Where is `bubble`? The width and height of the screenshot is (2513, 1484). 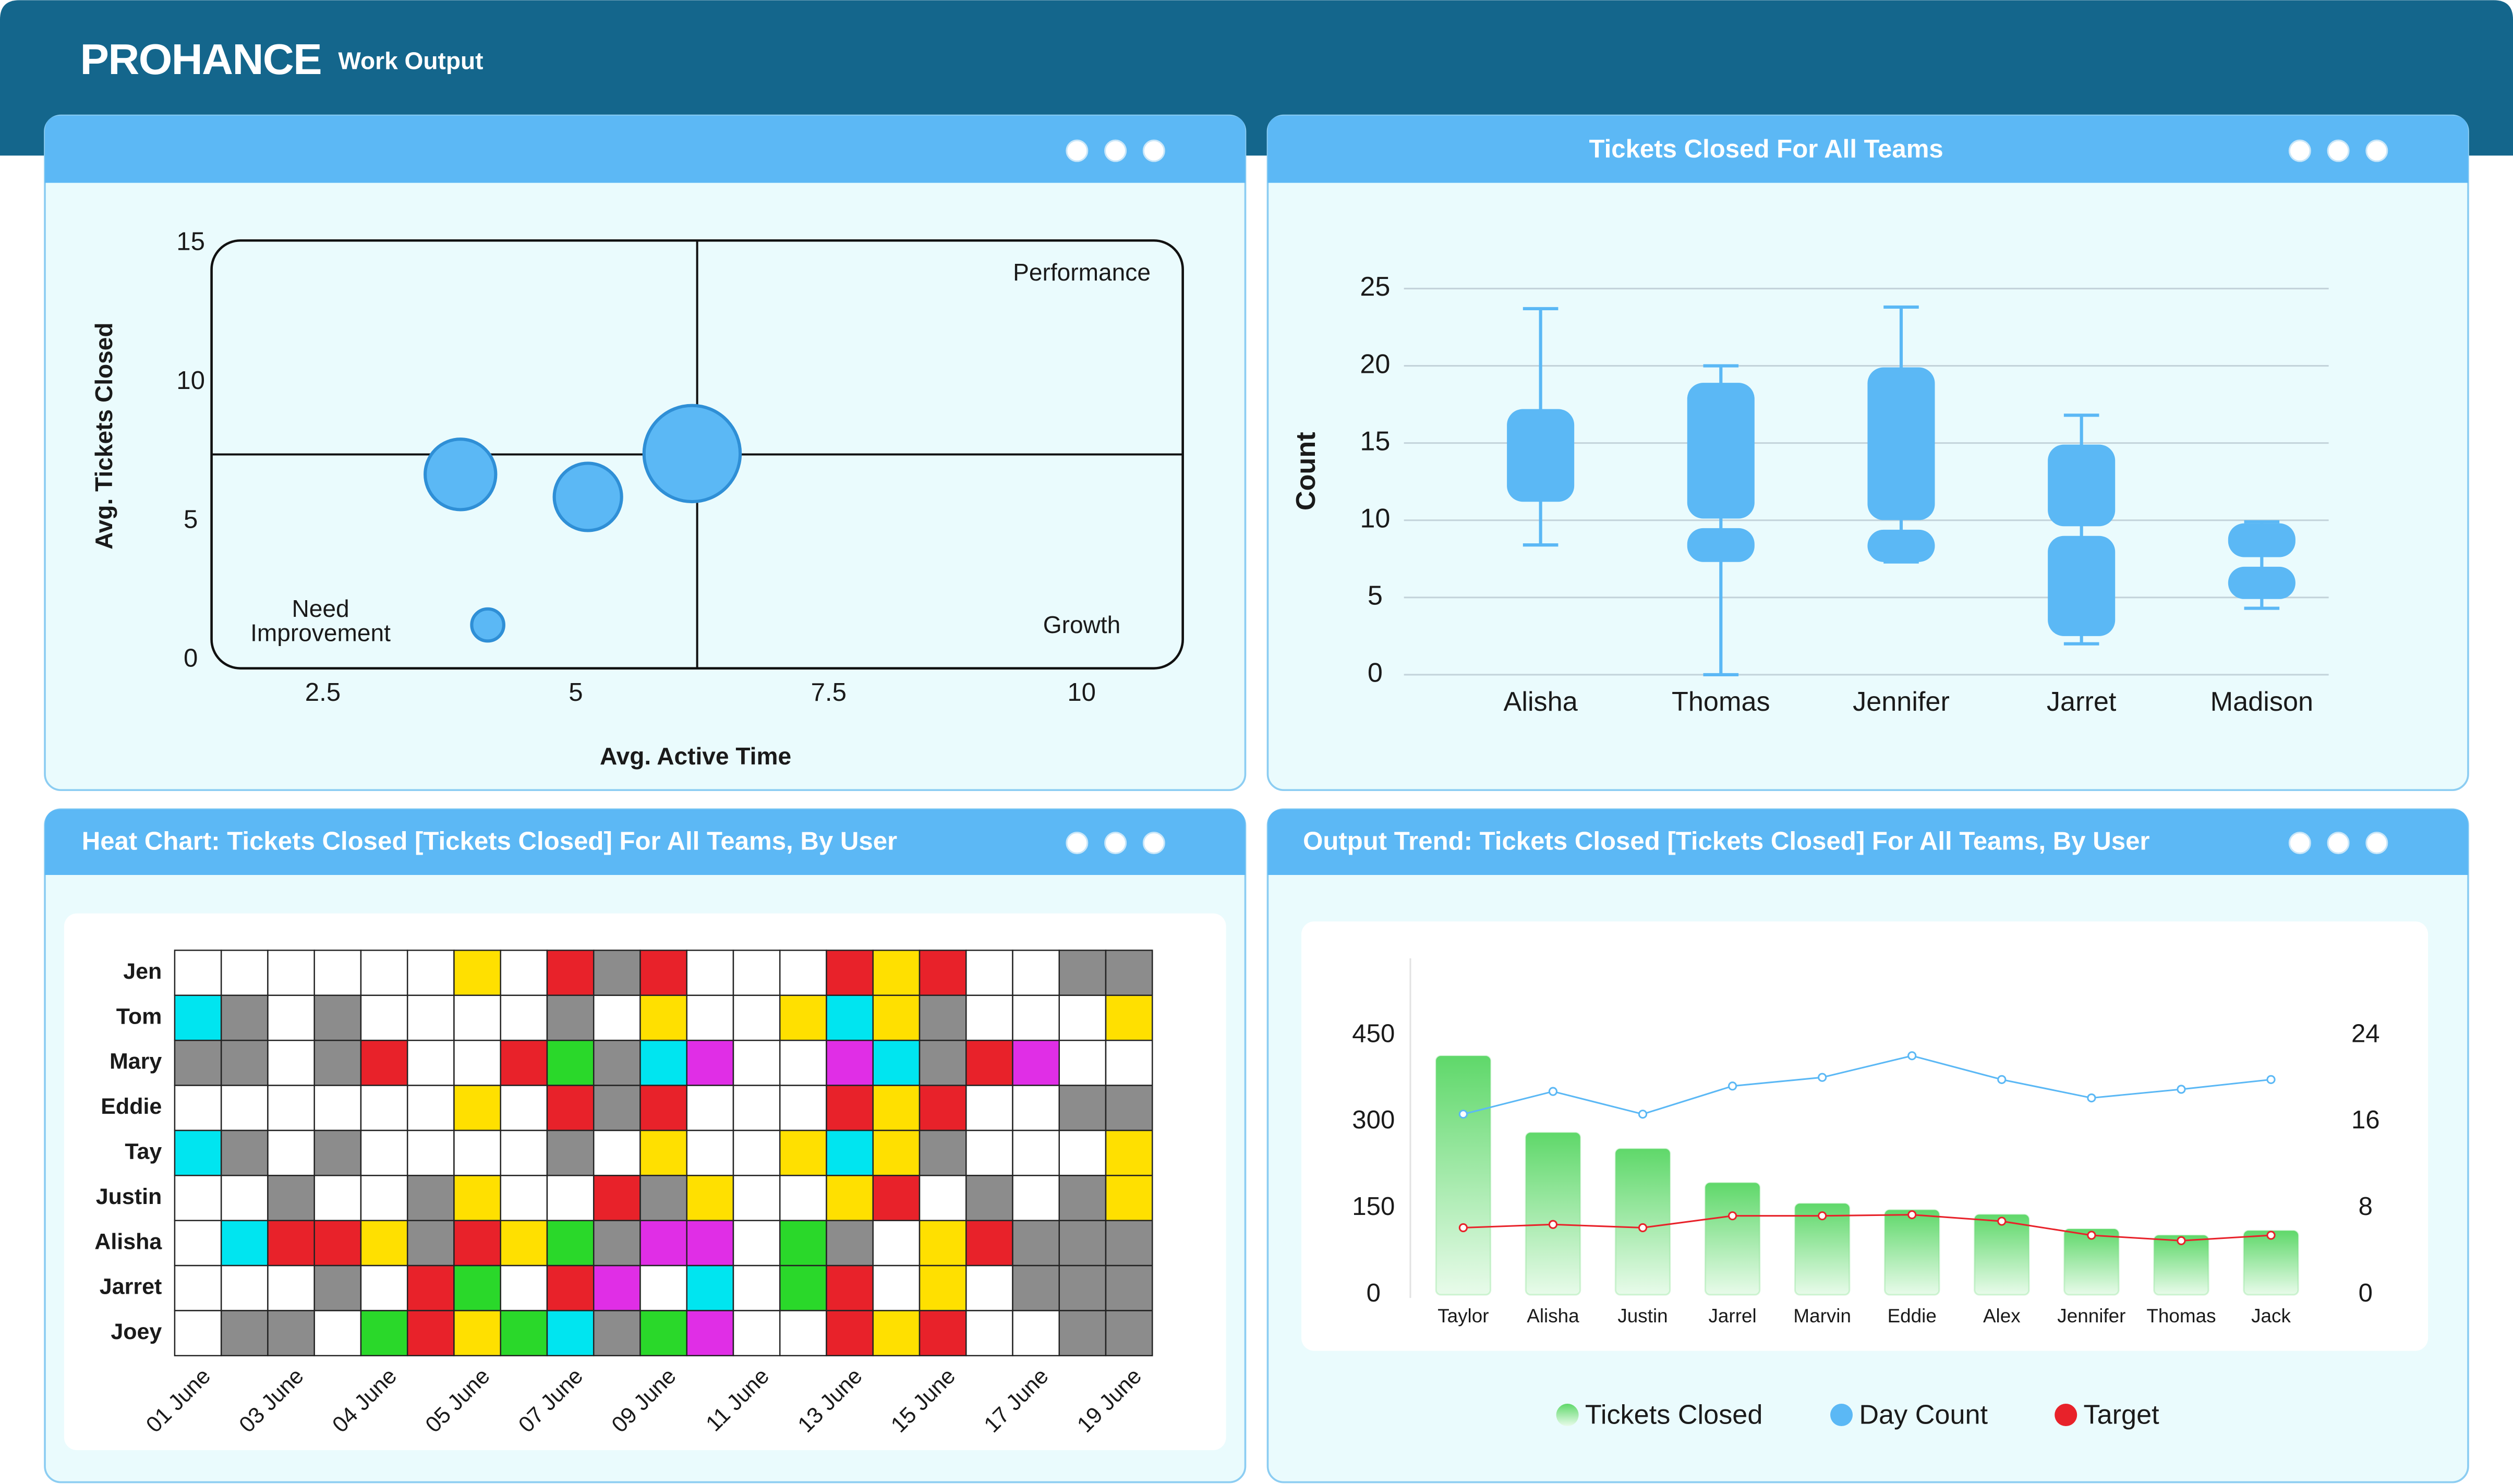 bubble is located at coordinates (588, 496).